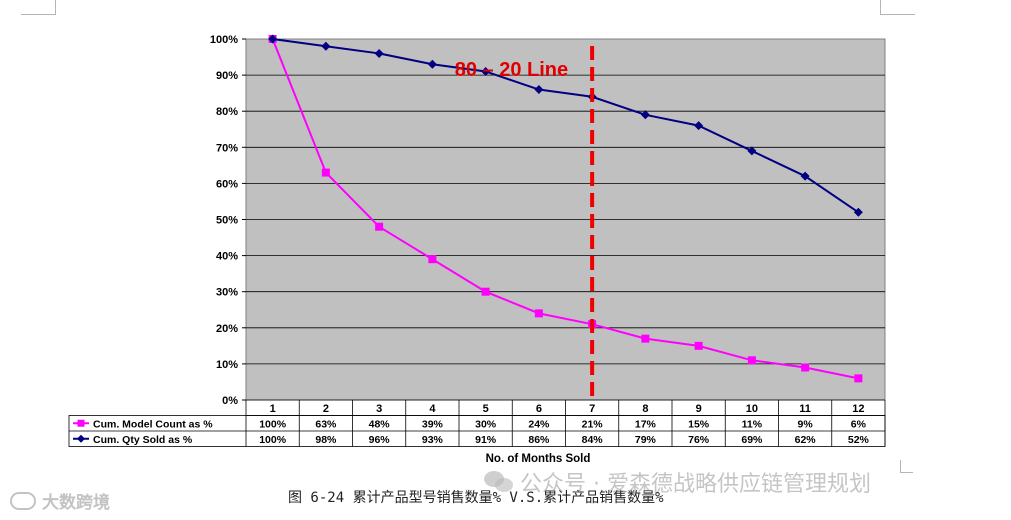 The width and height of the screenshot is (1011, 520). I want to click on data-label: 62%, so click(806, 440).